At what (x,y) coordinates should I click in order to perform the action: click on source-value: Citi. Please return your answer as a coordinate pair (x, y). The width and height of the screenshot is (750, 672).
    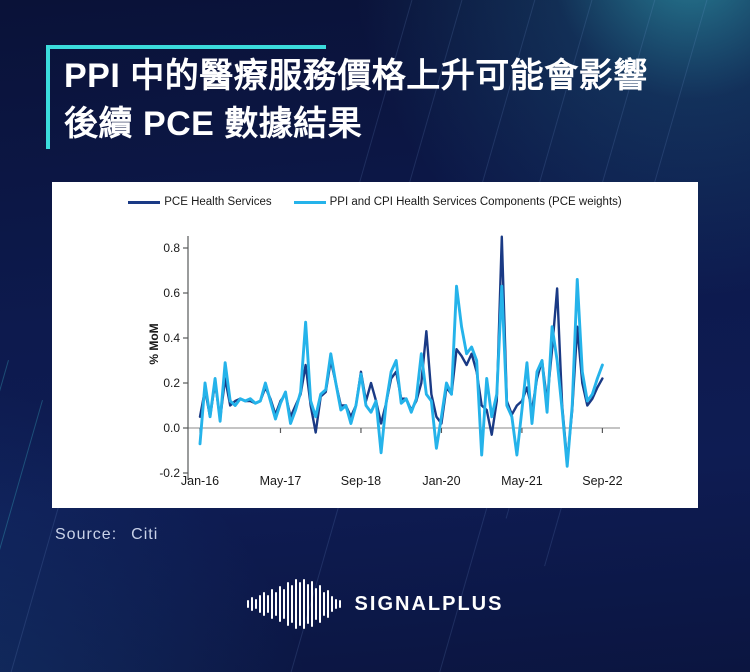
    Looking at the image, I should click on (145, 534).